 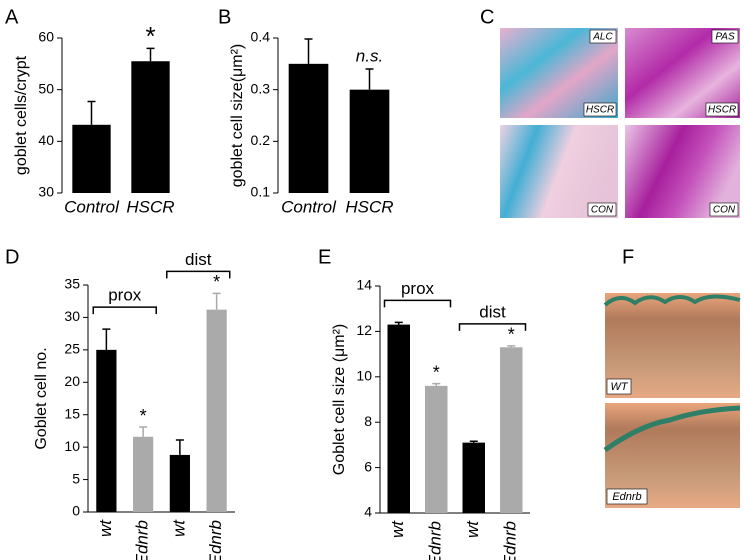 I want to click on y-tick-label: 0, so click(x=76, y=511).